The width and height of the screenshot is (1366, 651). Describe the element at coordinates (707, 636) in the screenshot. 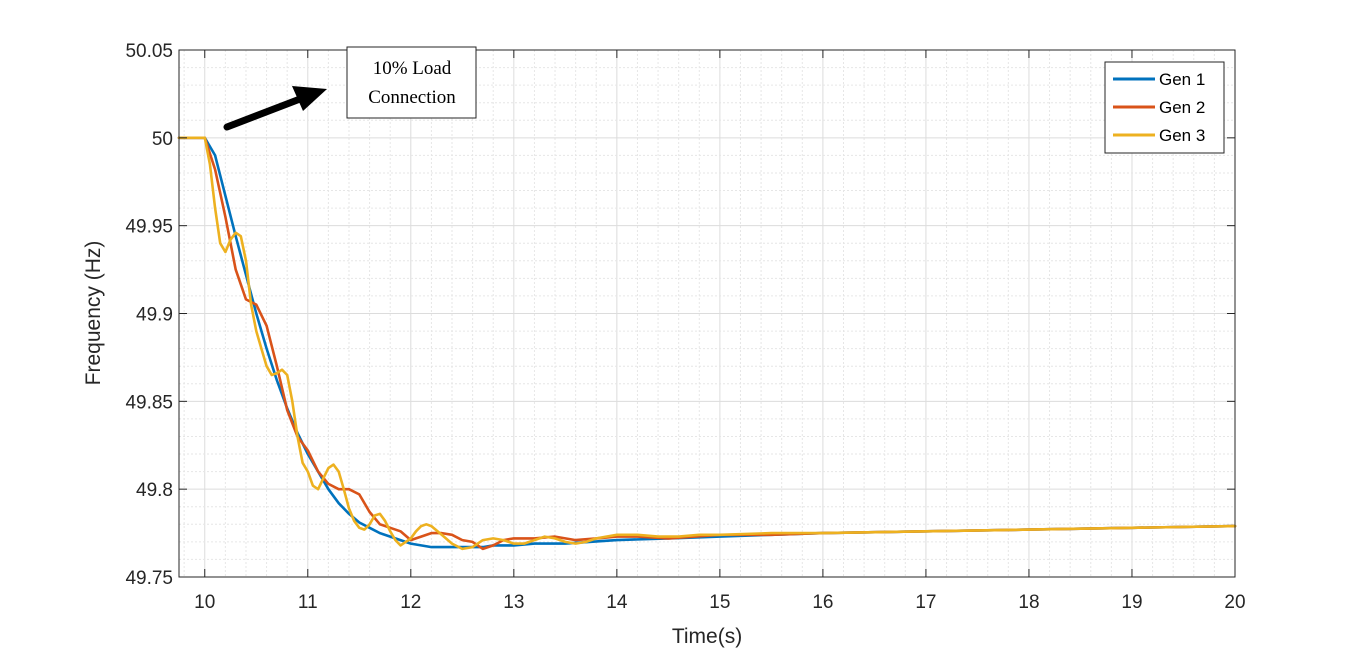

I see `x-axis-title: Time(s)` at that location.